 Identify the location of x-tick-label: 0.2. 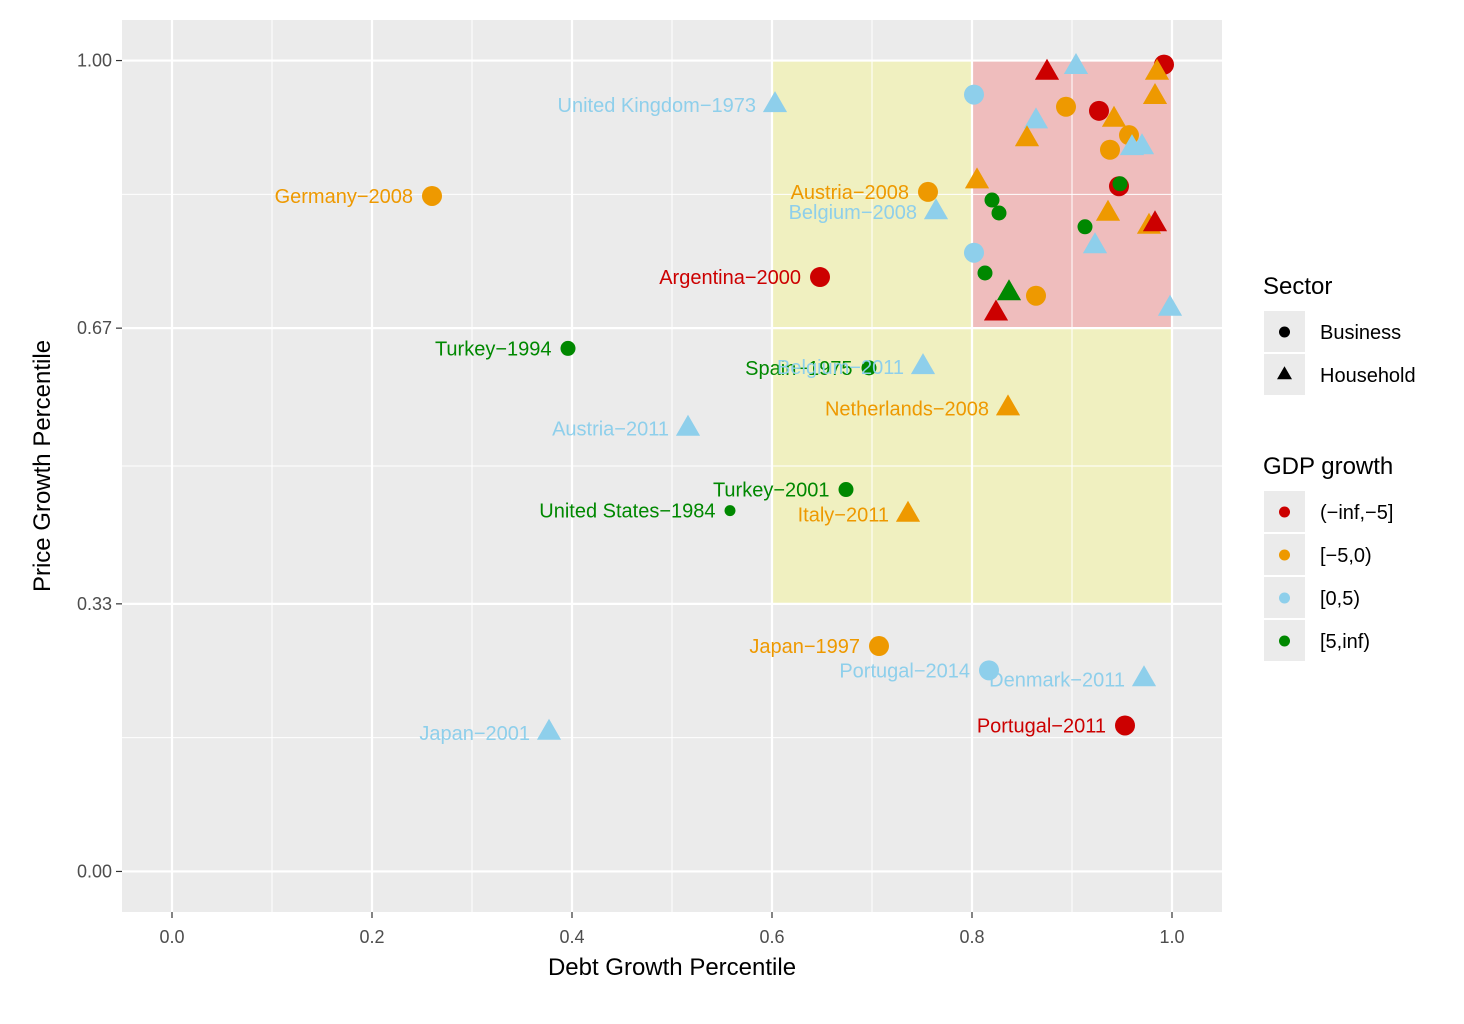
(371, 937).